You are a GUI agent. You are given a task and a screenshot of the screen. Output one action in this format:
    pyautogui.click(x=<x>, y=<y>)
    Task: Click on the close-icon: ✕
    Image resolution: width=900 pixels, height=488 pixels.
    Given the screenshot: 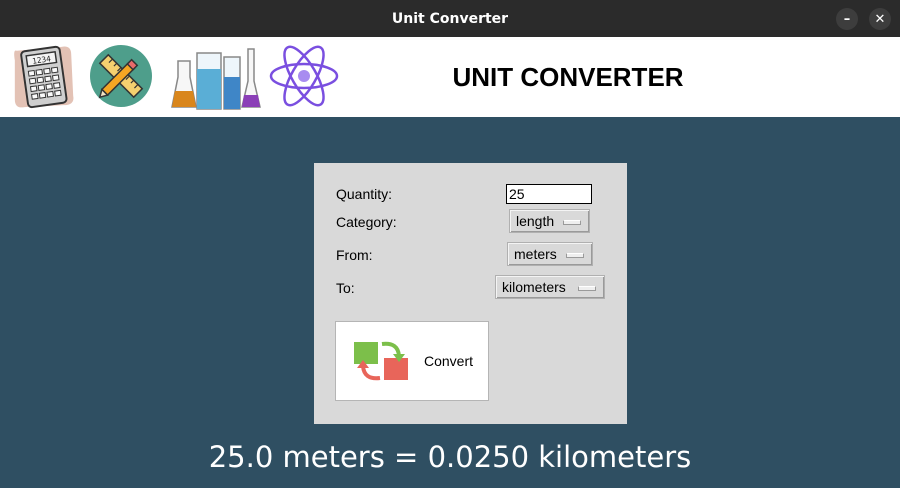 What is the action you would take?
    pyautogui.click(x=880, y=19)
    